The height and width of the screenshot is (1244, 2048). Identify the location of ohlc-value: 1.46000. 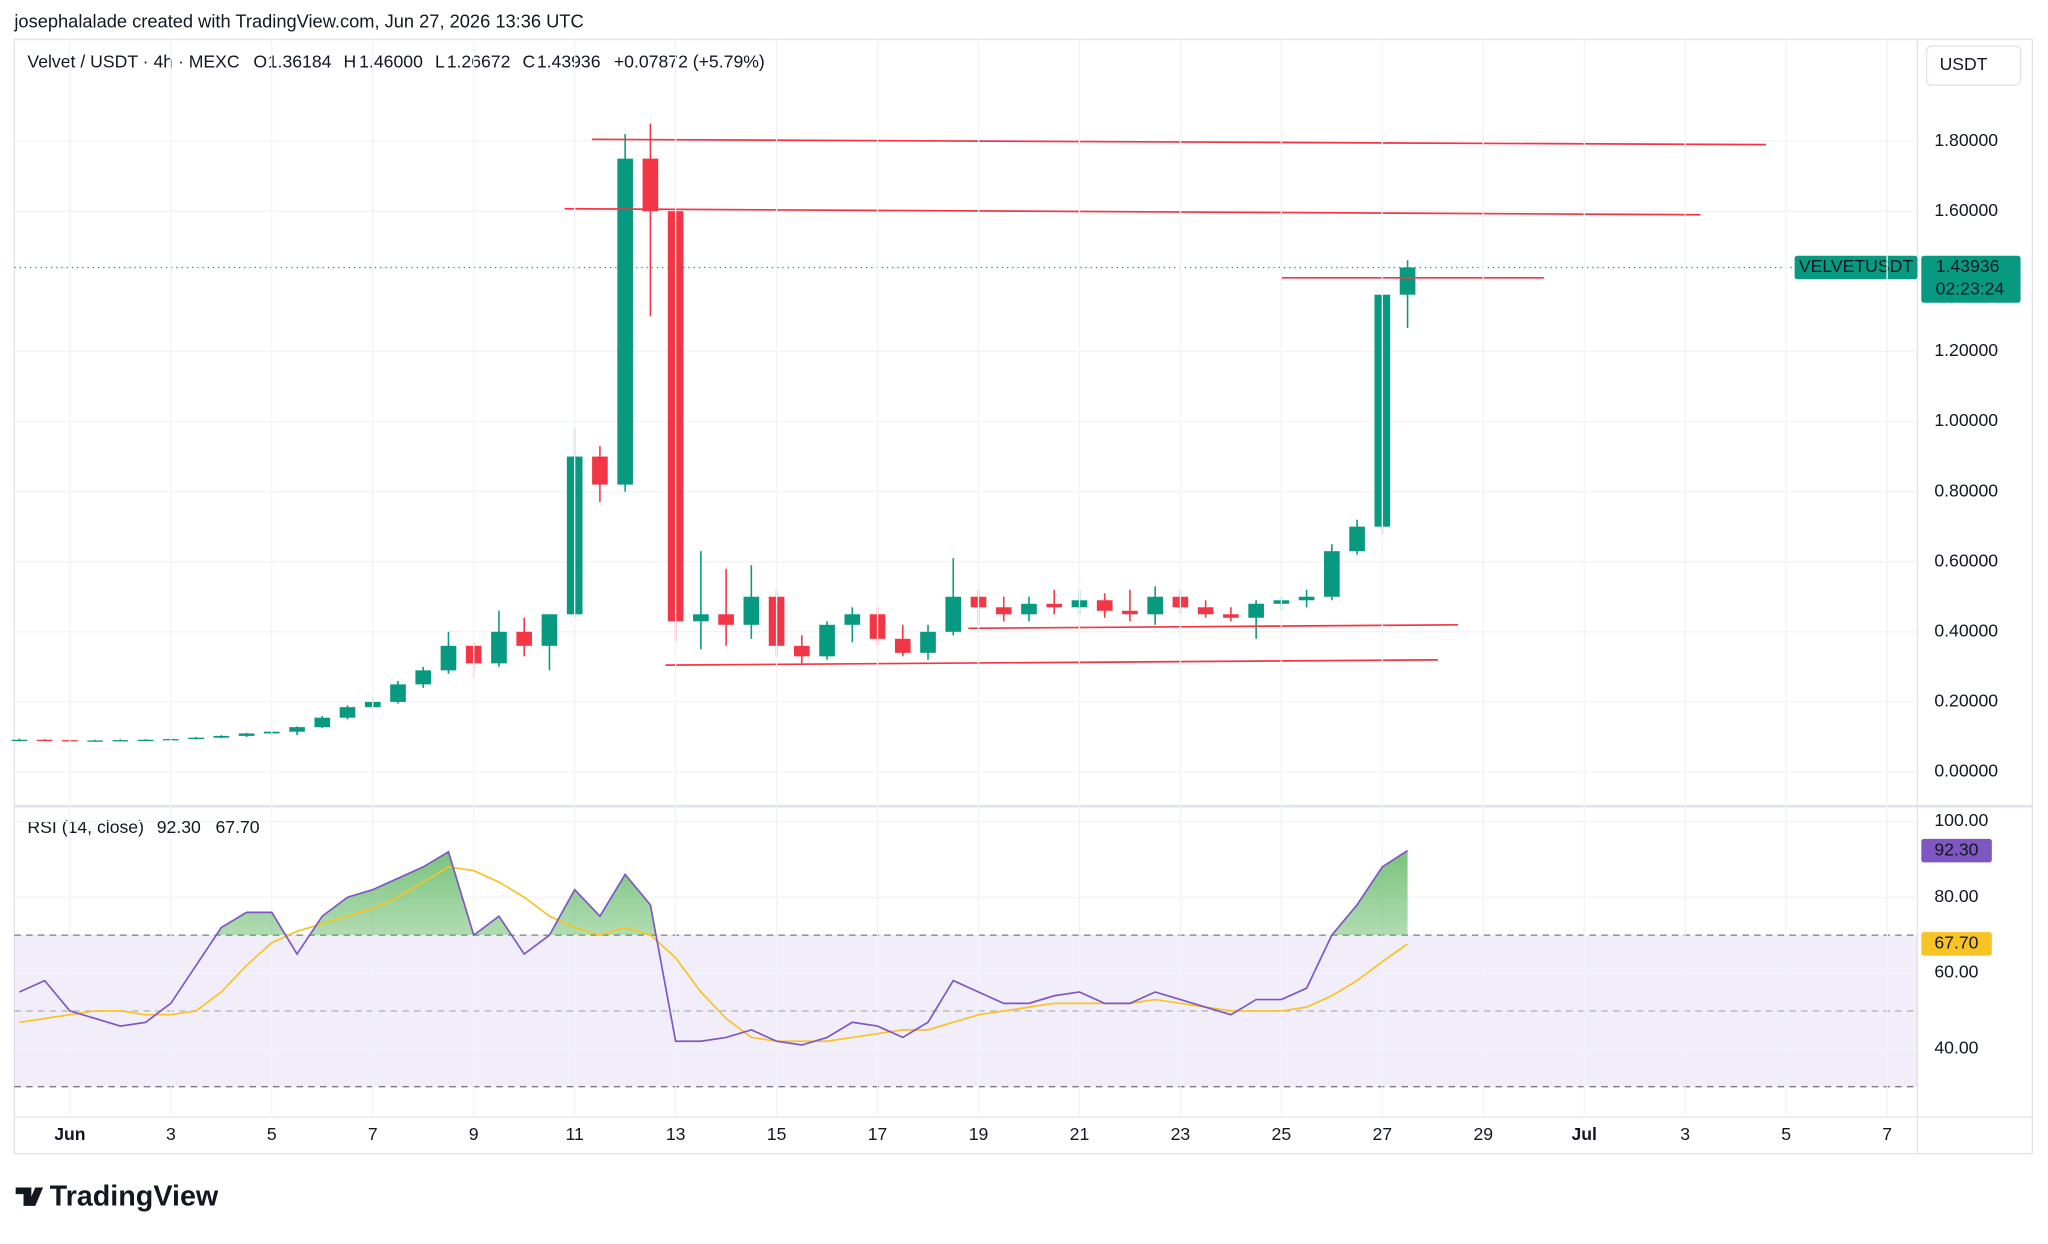
(391, 62).